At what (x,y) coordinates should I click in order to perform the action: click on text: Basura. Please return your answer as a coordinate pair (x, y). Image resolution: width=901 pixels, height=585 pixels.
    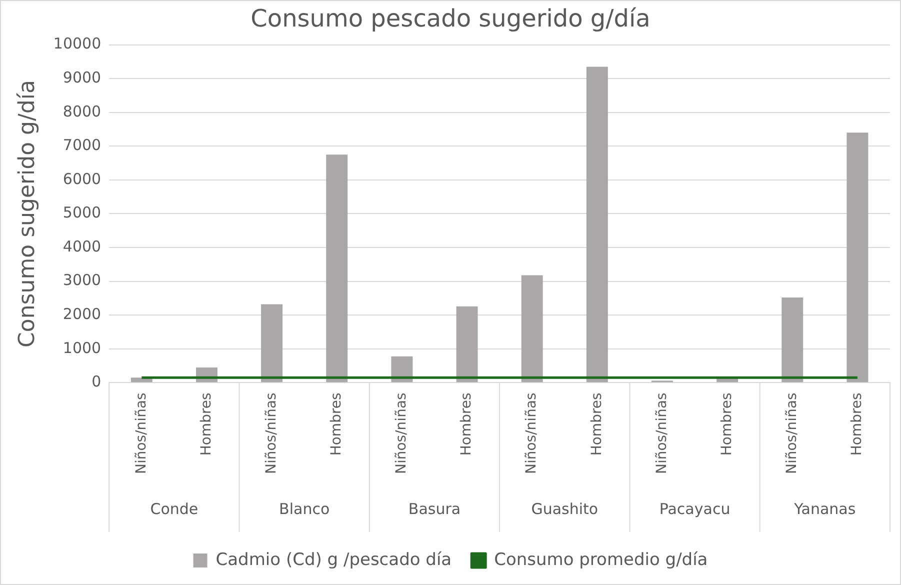
    Looking at the image, I should click on (434, 509).